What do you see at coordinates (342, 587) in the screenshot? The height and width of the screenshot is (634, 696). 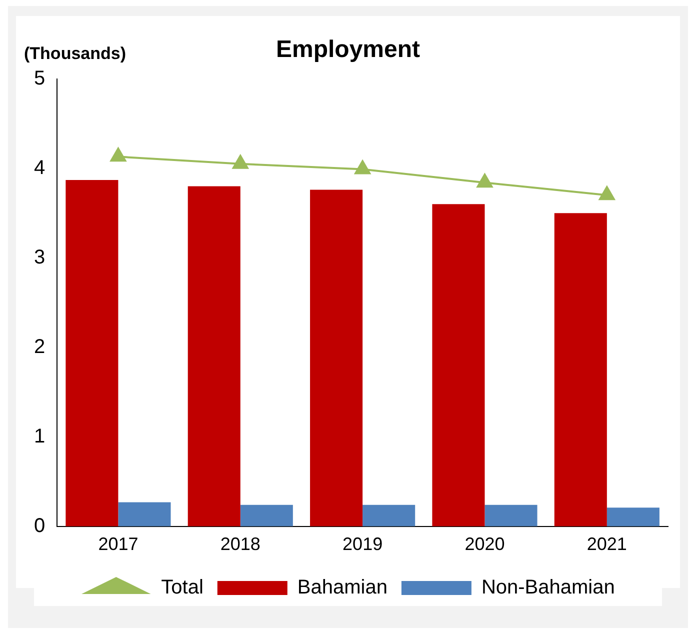 I see `legend-label: Bahamian` at bounding box center [342, 587].